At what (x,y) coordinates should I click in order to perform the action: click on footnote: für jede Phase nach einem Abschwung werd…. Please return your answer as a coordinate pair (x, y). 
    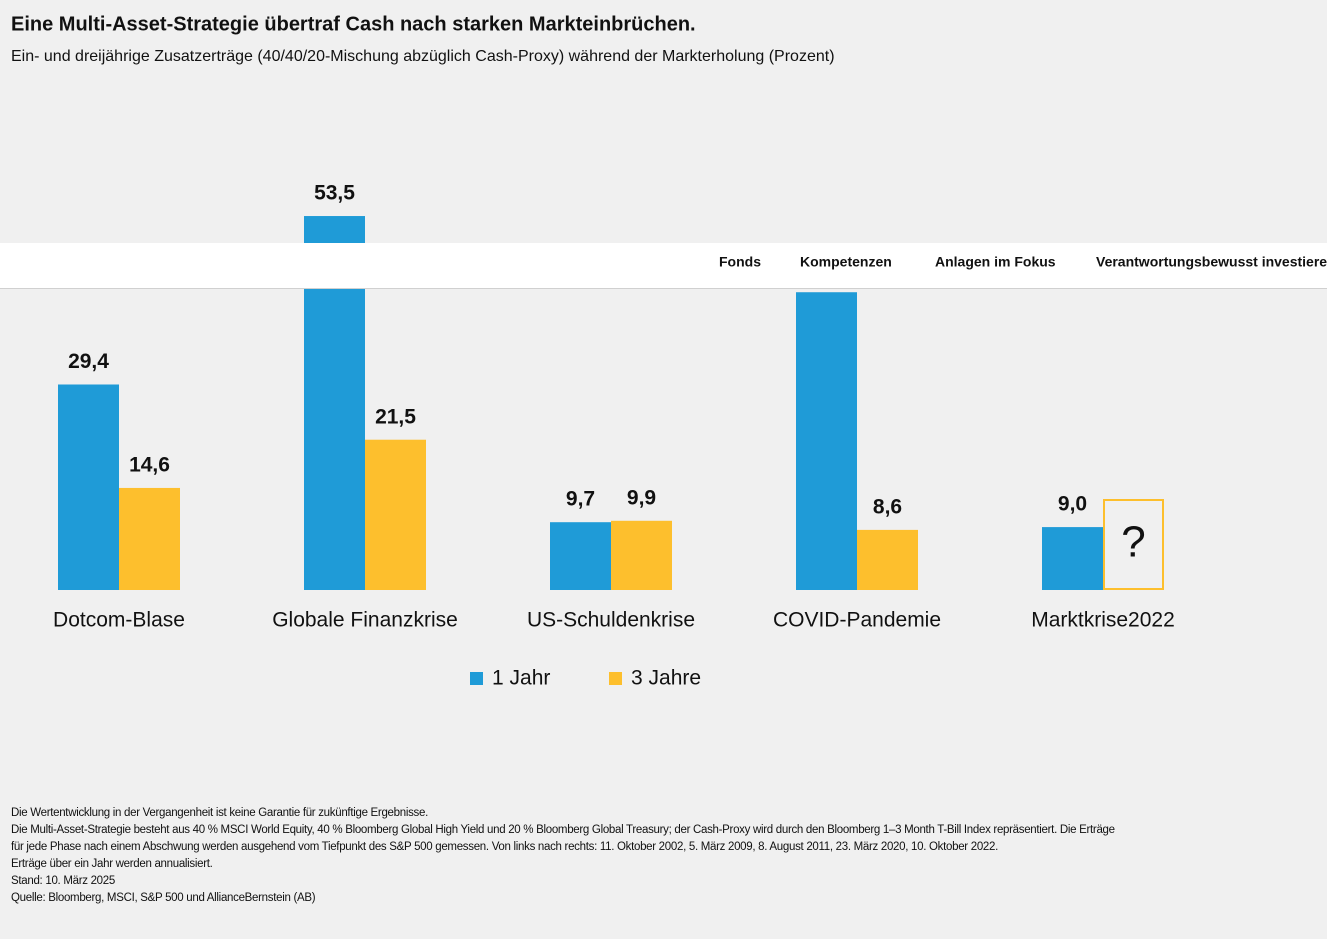
    Looking at the image, I should click on (504, 847).